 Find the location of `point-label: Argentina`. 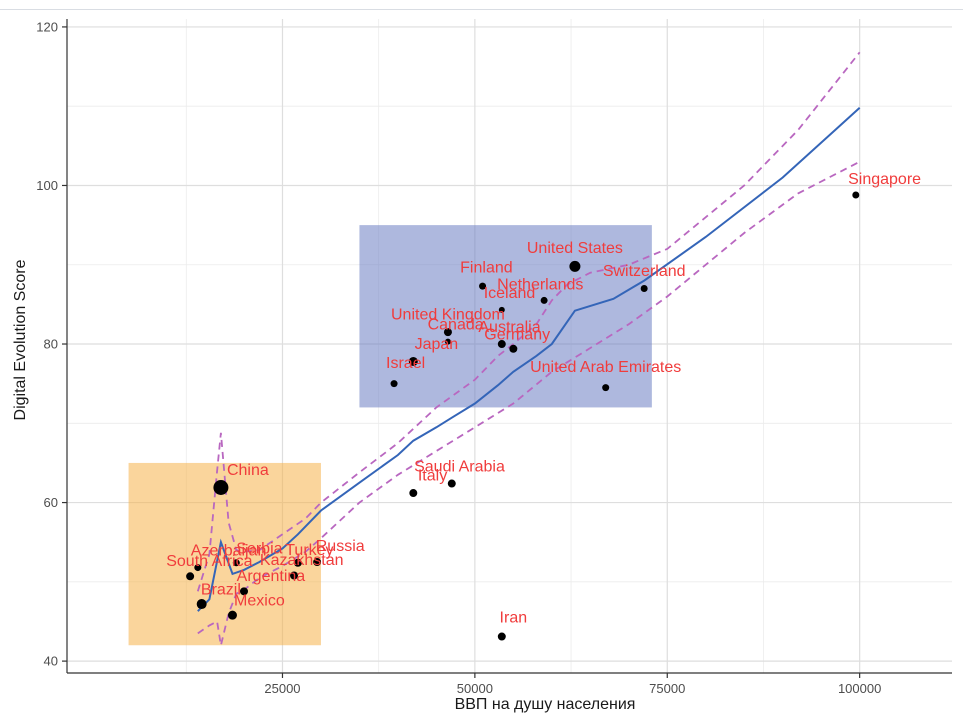

point-label: Argentina is located at coordinates (271, 576).